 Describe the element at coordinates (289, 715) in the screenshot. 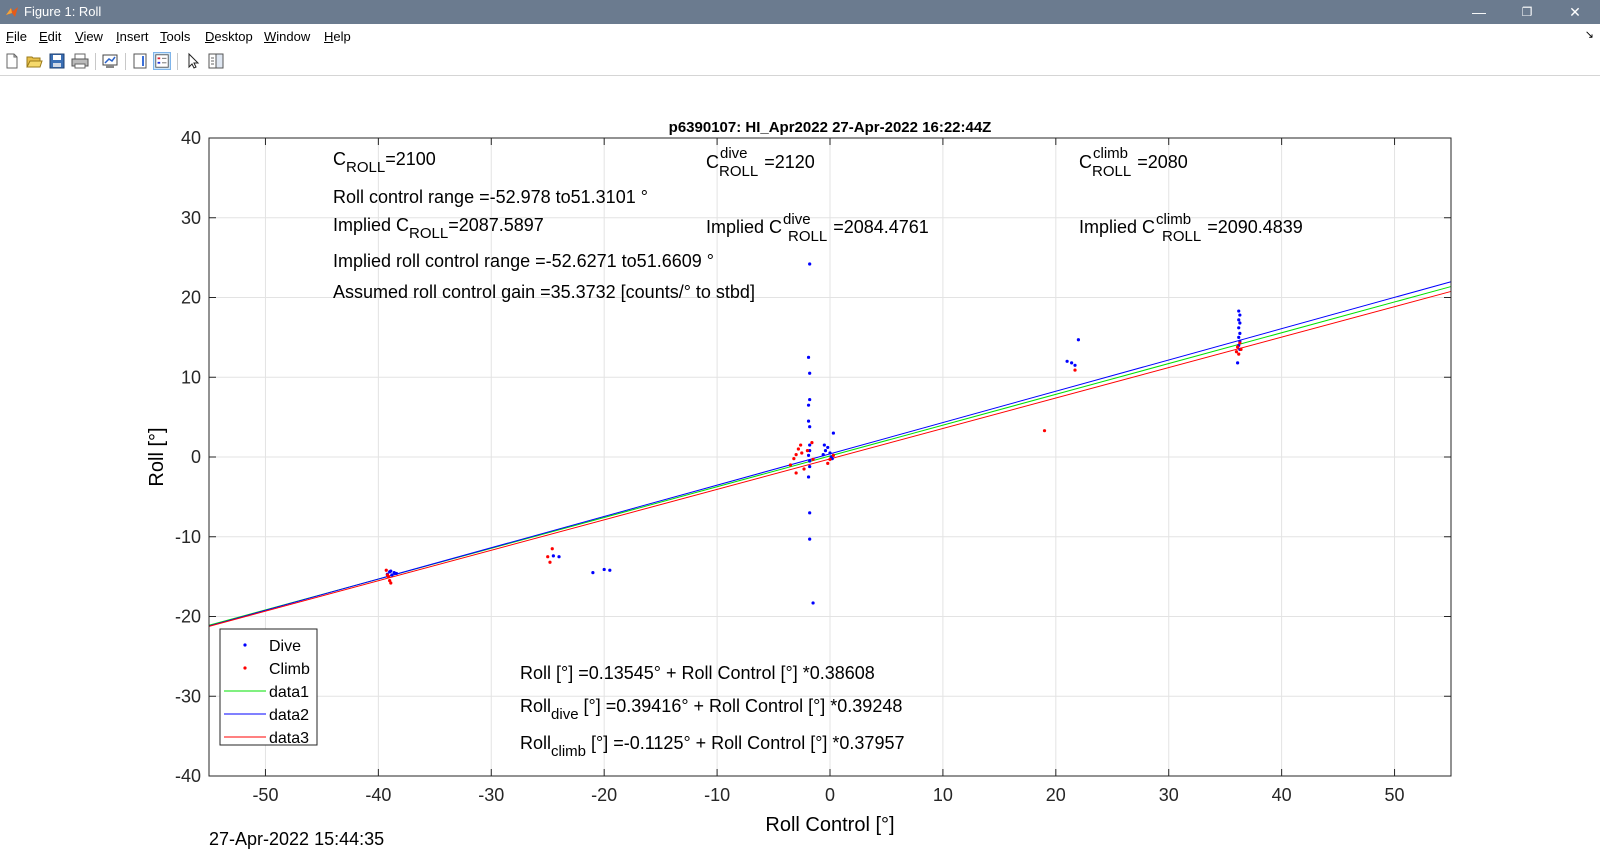

I see `legend-label-data2: data2` at that location.